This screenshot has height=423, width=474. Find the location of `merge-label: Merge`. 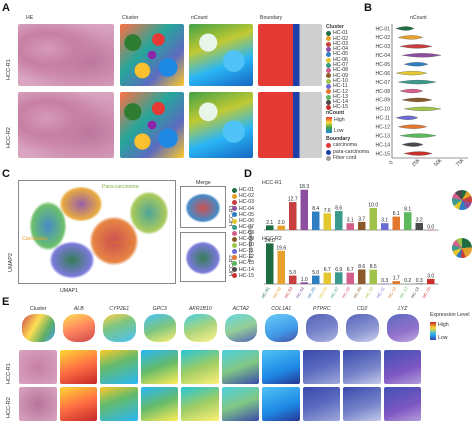

merge-label: Merge is located at coordinates (203, 183).